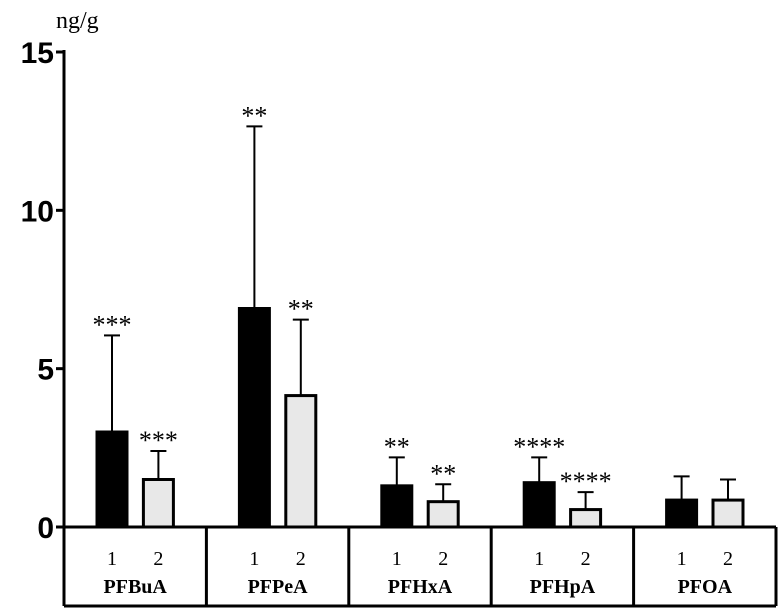 The height and width of the screenshot is (612, 780). What do you see at coordinates (278, 587) in the screenshot?
I see `category-label: PFPeA` at bounding box center [278, 587].